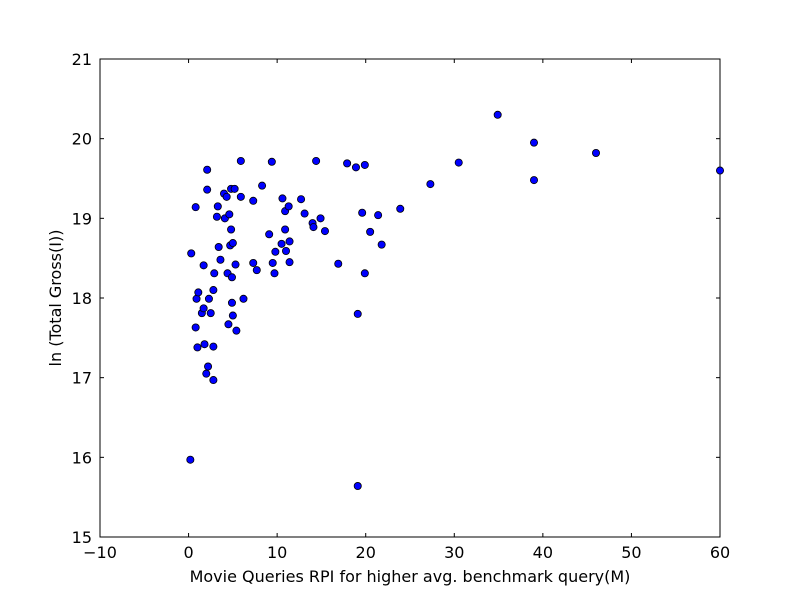  What do you see at coordinates (82, 457) in the screenshot?
I see `y-tick-label: 16` at bounding box center [82, 457].